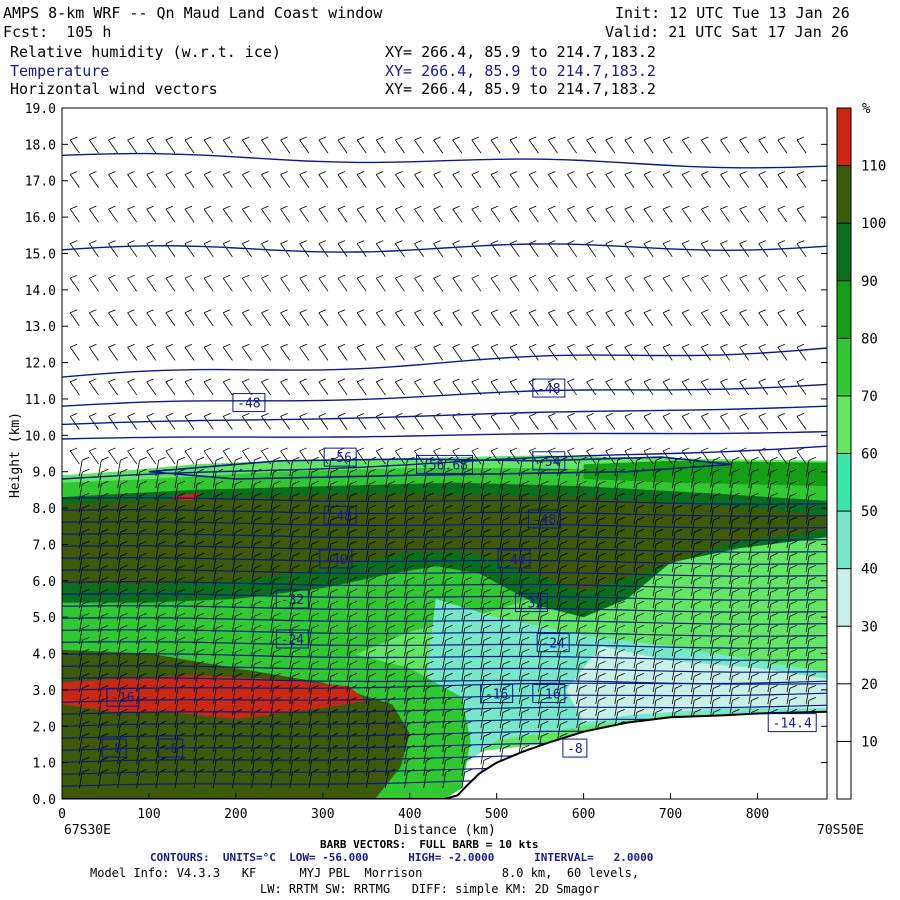  I want to click on contour-label: -24, so click(293, 640).